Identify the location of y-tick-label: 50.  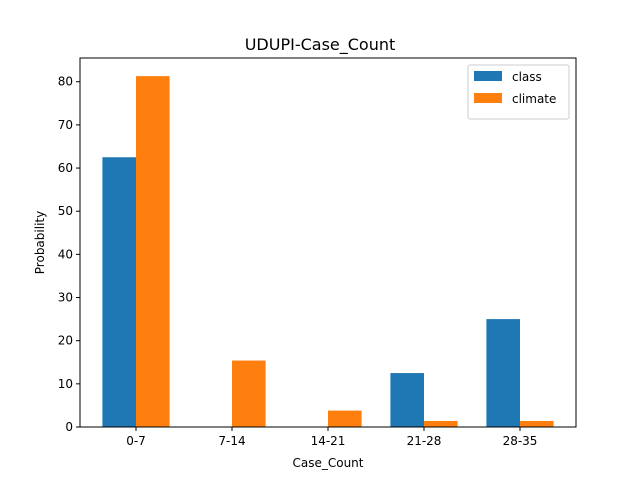
(65, 211).